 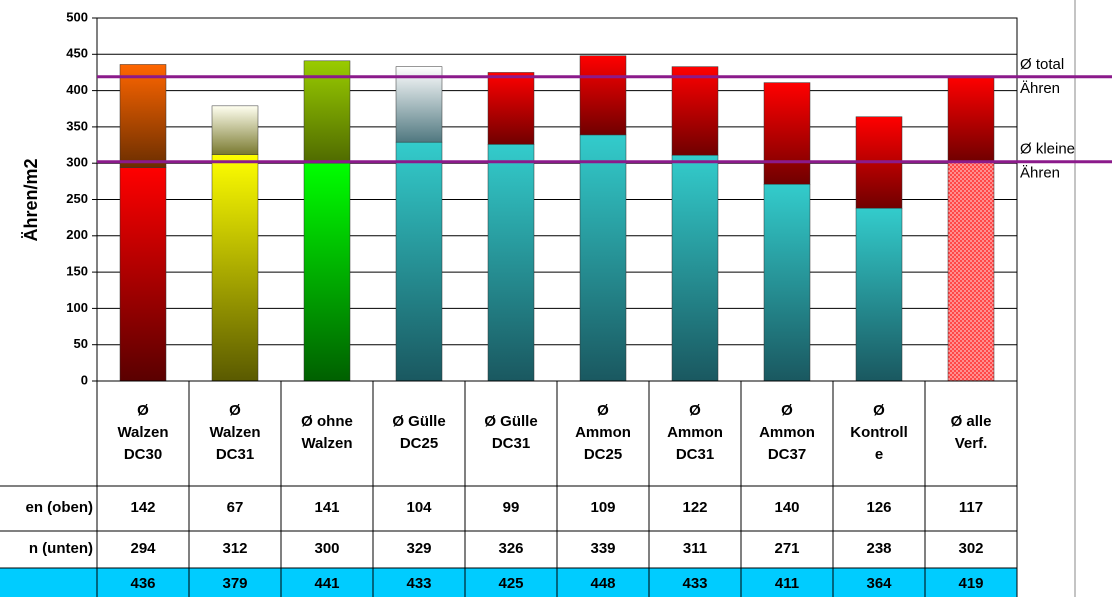 What do you see at coordinates (786, 507) in the screenshot?
I see `table-value: 140` at bounding box center [786, 507].